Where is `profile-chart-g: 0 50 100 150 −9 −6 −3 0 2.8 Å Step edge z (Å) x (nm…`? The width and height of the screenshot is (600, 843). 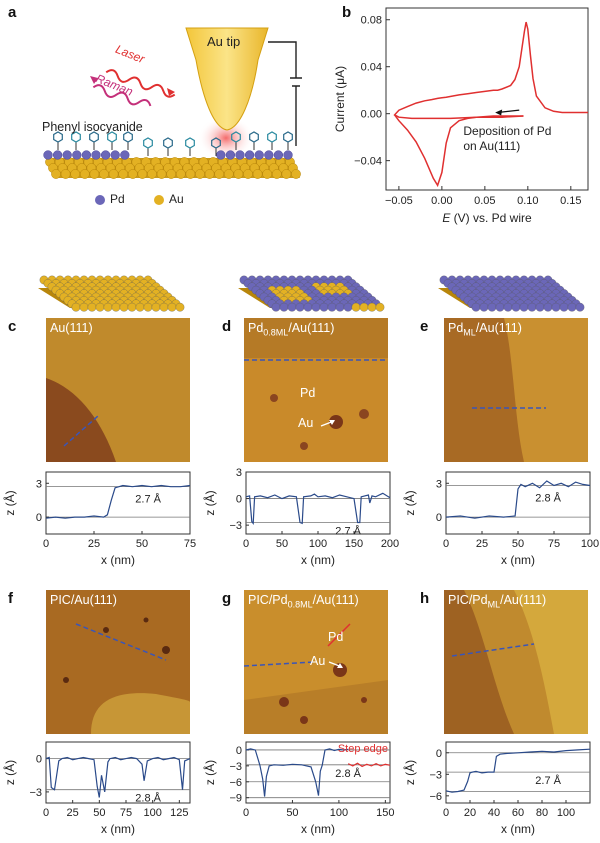 profile-chart-g: 0 50 100 150 −9 −6 −3 0 2.8 Å Step edge z (Å) x (nm… is located at coordinates (298, 788).